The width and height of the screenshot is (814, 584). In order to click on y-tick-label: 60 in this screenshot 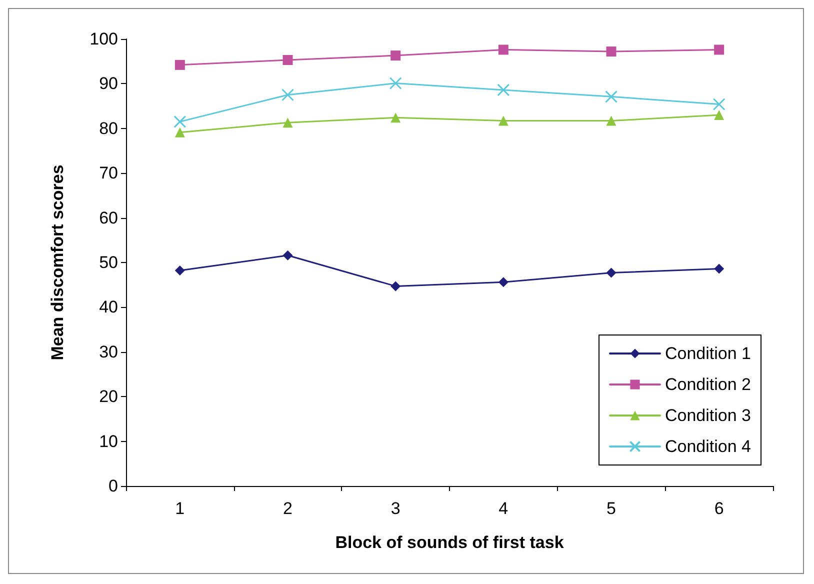, I will do `click(108, 218)`.